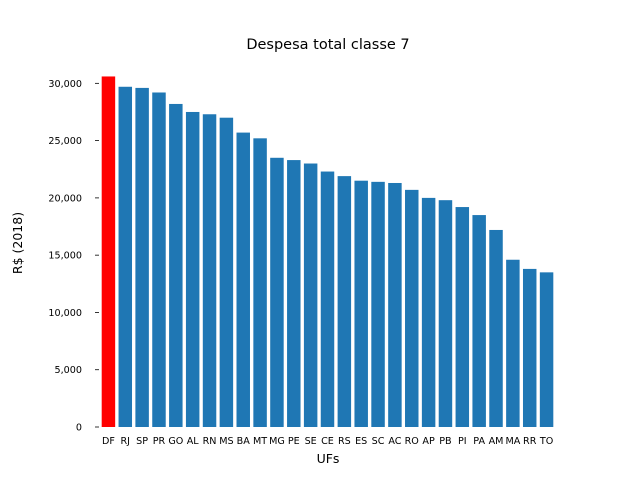  What do you see at coordinates (428, 441) in the screenshot?
I see `x-tick-label-ap: AP` at bounding box center [428, 441].